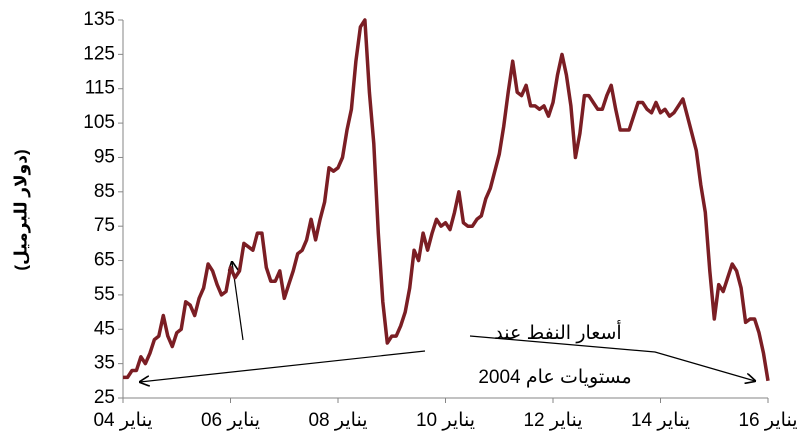 Image resolution: width=806 pixels, height=447 pixels. Describe the element at coordinates (104, 191) in the screenshot. I see `y-tick-label: 85` at that location.